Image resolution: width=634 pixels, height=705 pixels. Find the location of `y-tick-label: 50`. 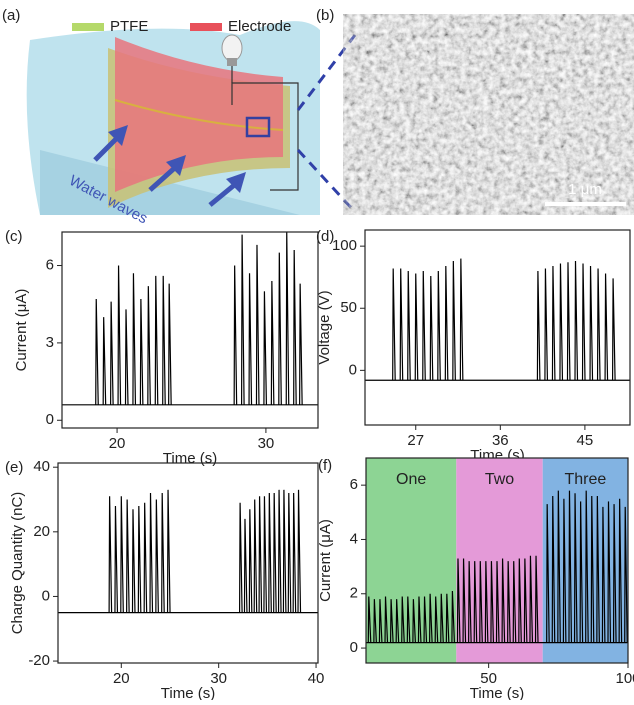

y-tick-label: 50 is located at coordinates (348, 307).